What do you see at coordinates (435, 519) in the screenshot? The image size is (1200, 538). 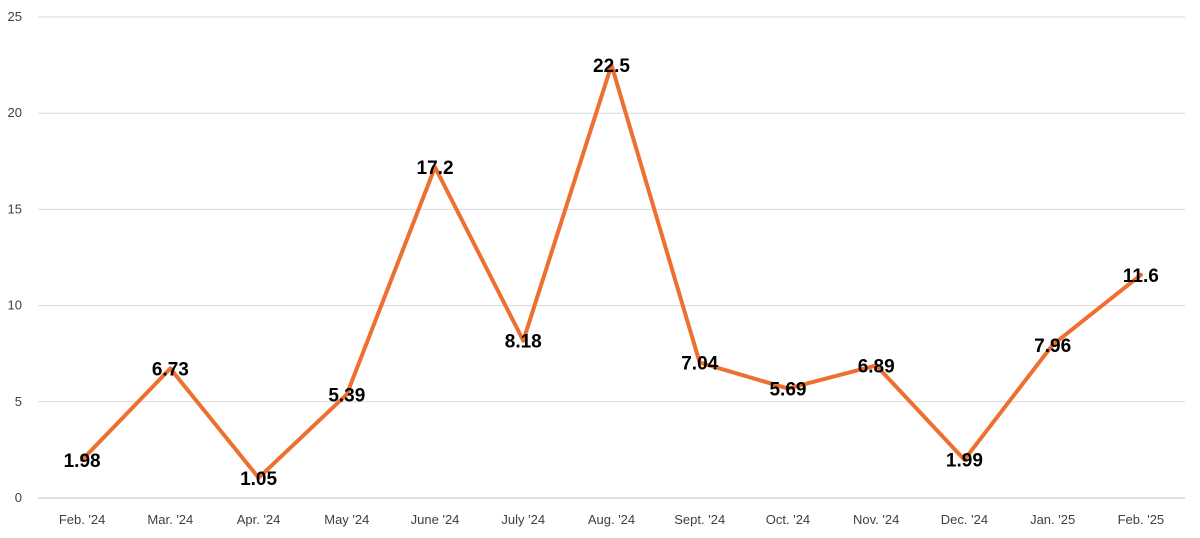 I see `x-tick-label: June '24` at bounding box center [435, 519].